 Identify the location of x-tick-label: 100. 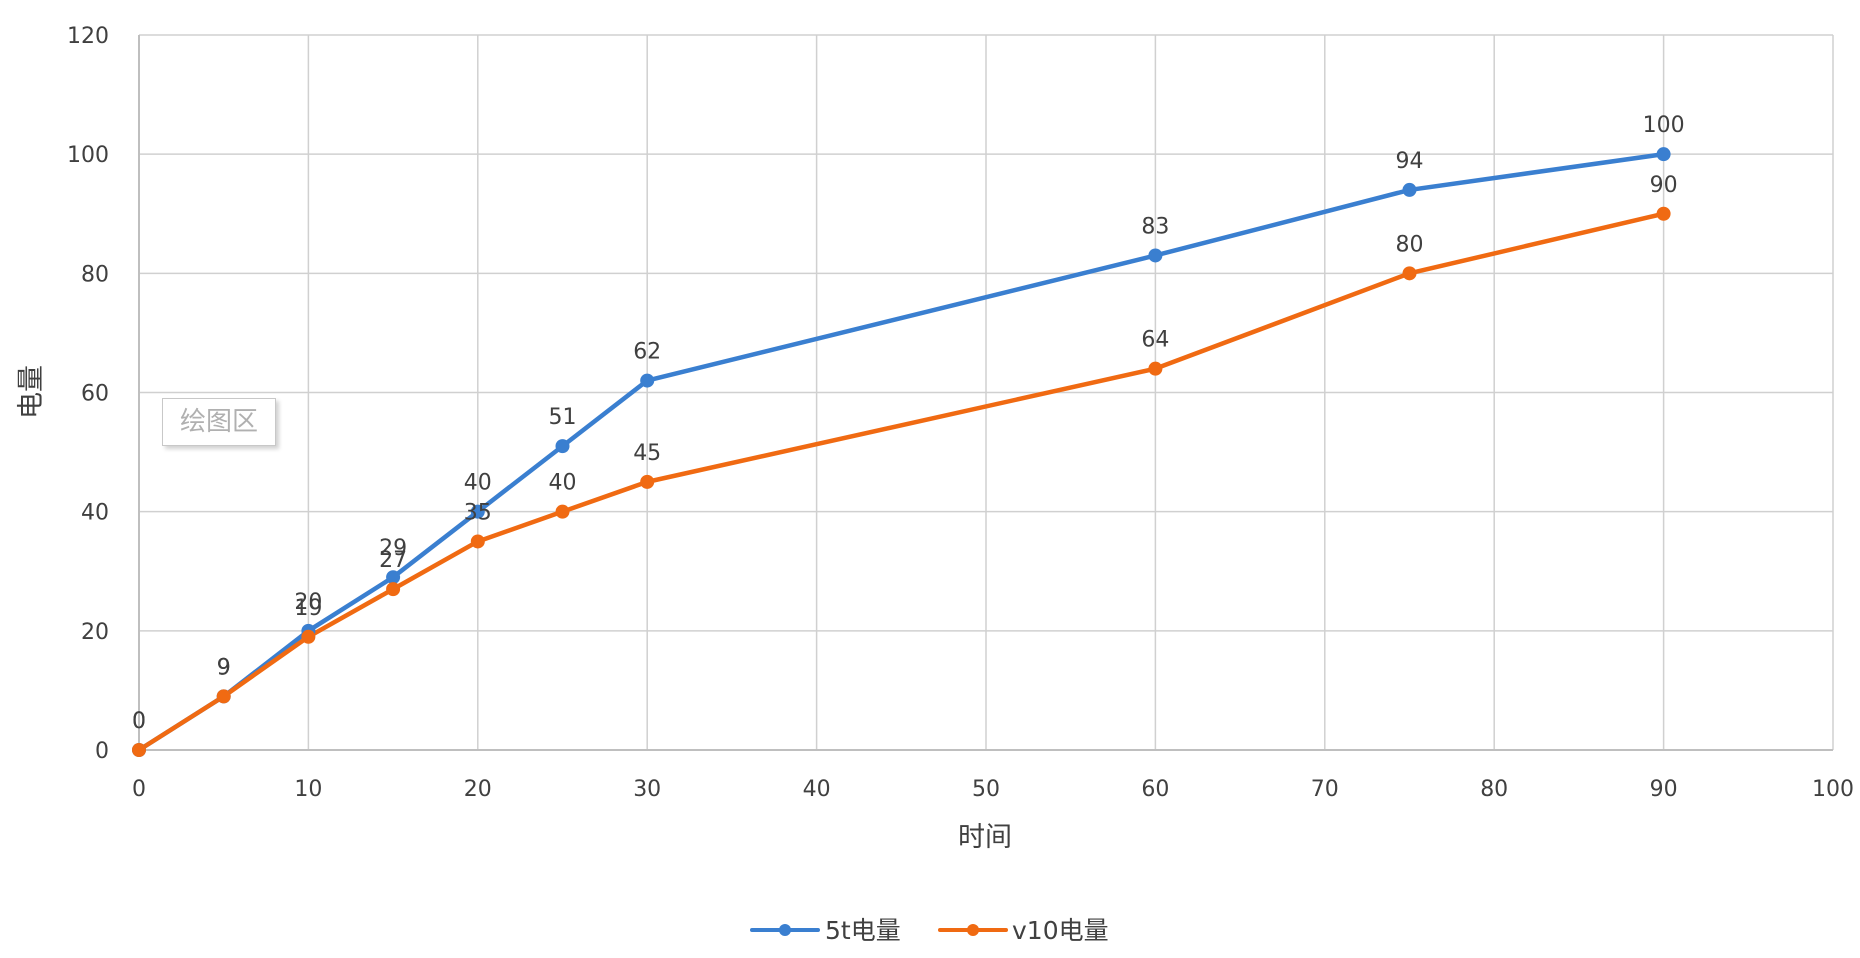
(1833, 789).